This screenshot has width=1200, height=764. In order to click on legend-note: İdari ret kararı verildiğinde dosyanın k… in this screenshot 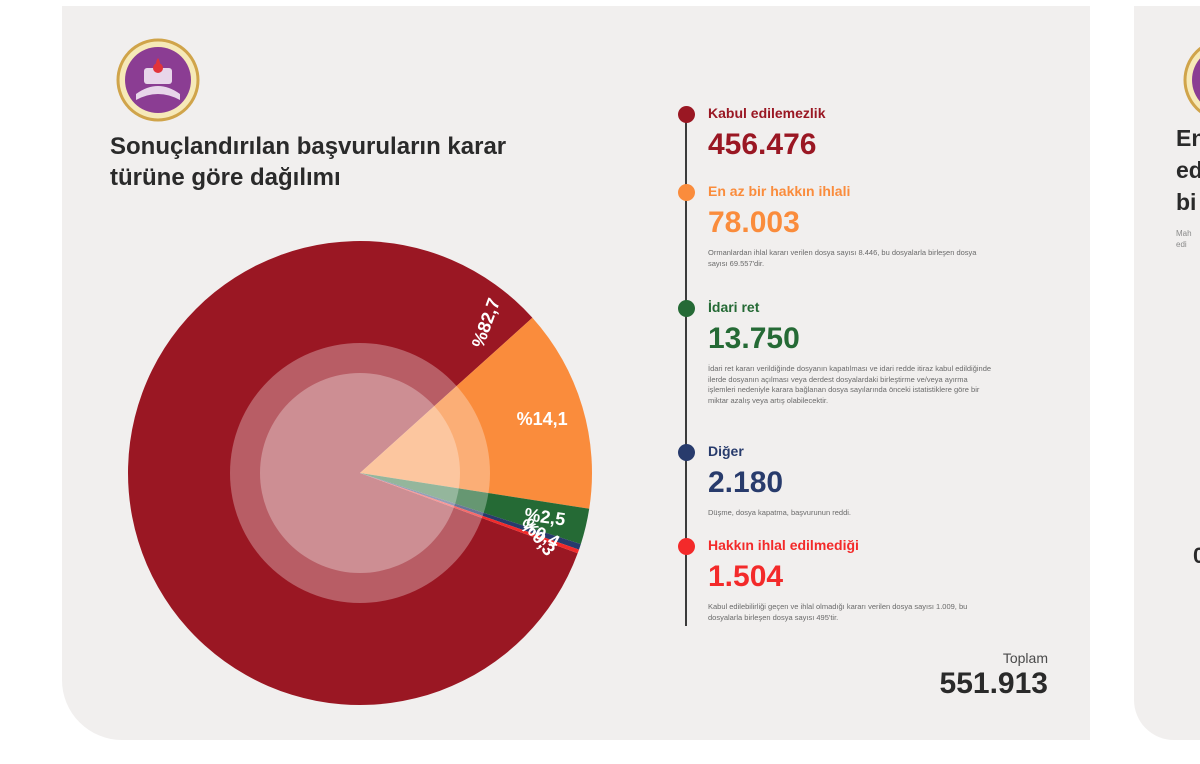, I will do `click(850, 384)`.